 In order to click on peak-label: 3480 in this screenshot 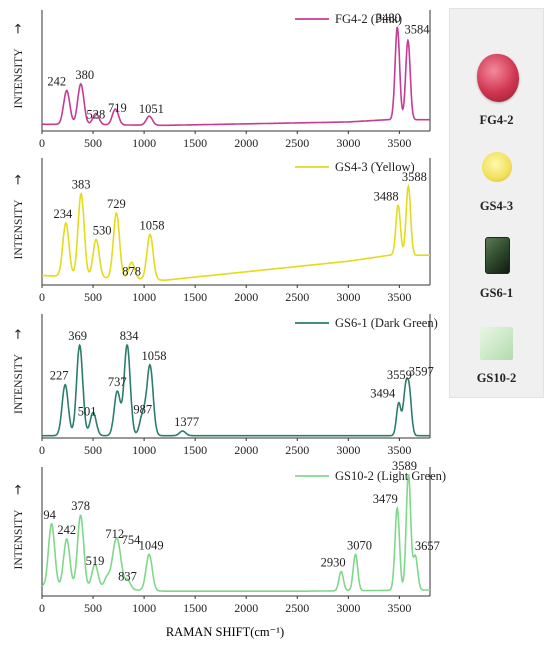, I will do `click(388, 18)`.